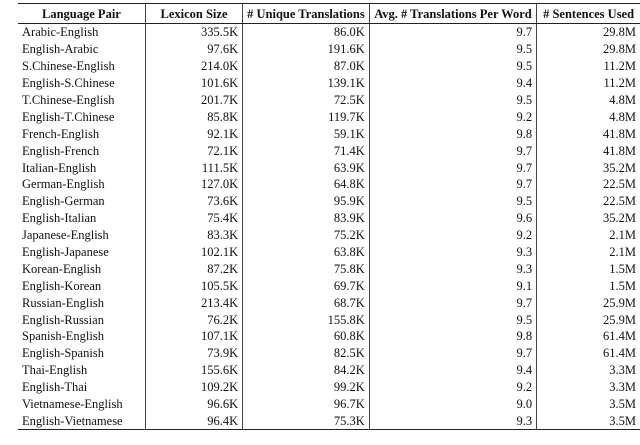 The width and height of the screenshot is (640, 445). Describe the element at coordinates (193, 286) in the screenshot. I see `stat-cell: 105.5K` at that location.